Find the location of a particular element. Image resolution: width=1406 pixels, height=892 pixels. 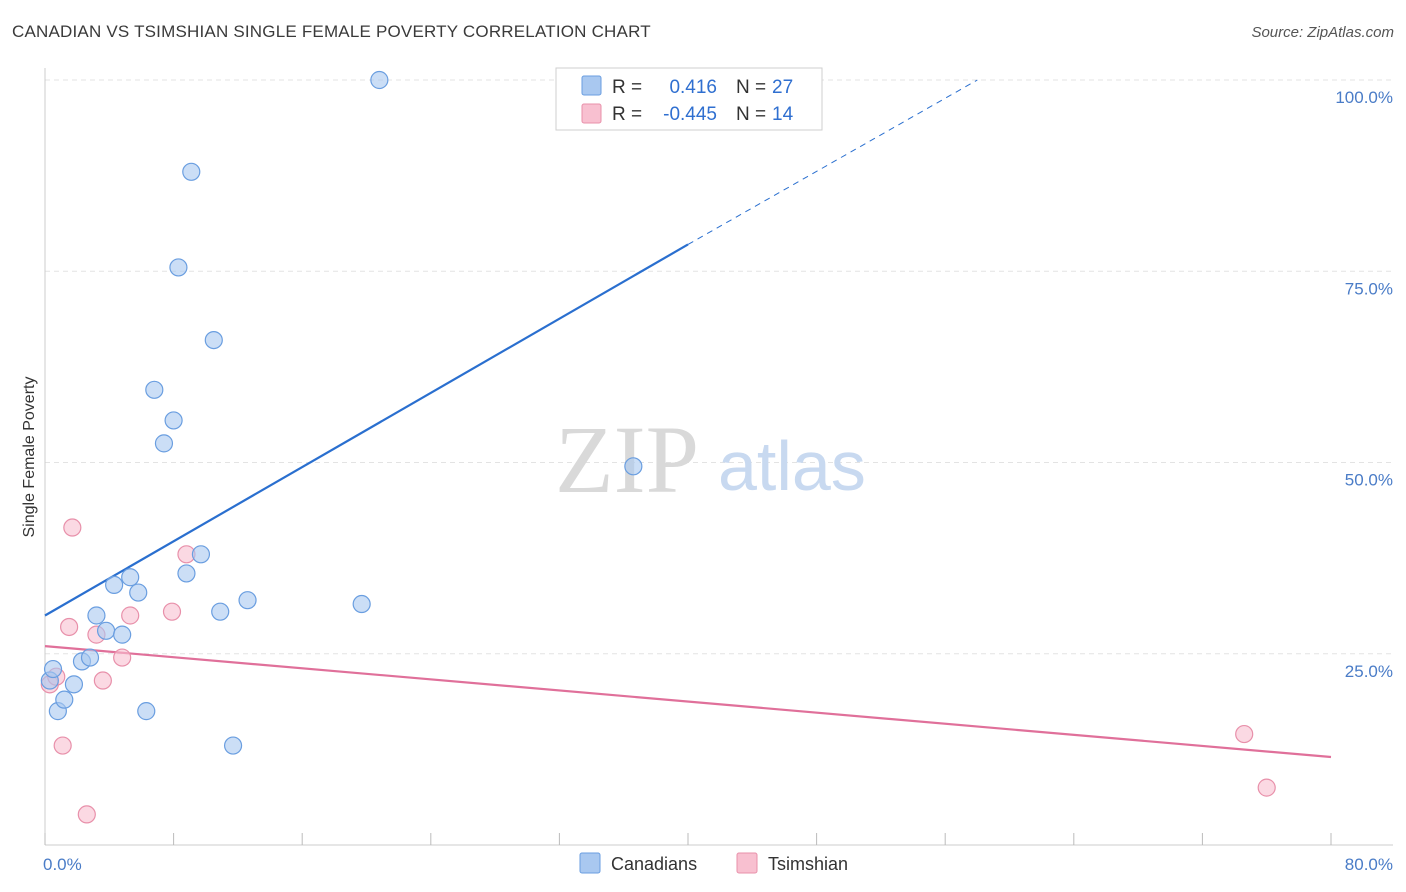

trend-line-tsimshian is located at coordinates (688, 702).